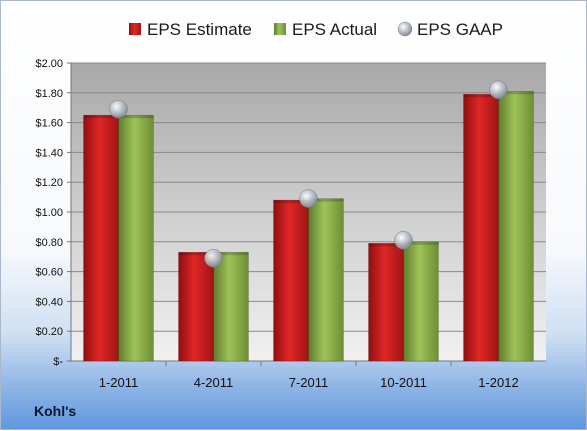 The width and height of the screenshot is (587, 431). What do you see at coordinates (214, 382) in the screenshot?
I see `x-tick-label: 4-2011` at bounding box center [214, 382].